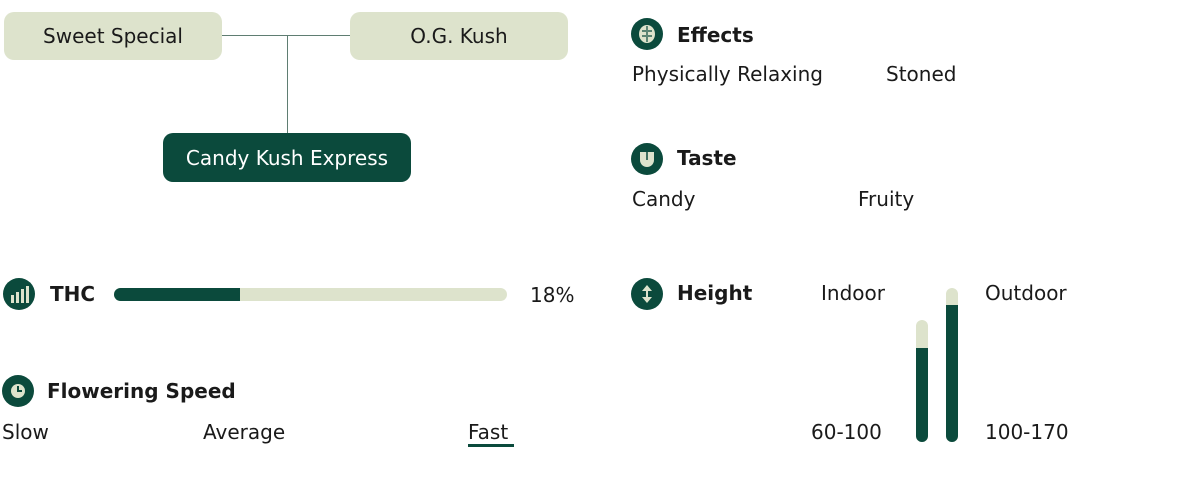 The height and width of the screenshot is (480, 1200). What do you see at coordinates (715, 35) in the screenshot?
I see `effects-label: Effects` at bounding box center [715, 35].